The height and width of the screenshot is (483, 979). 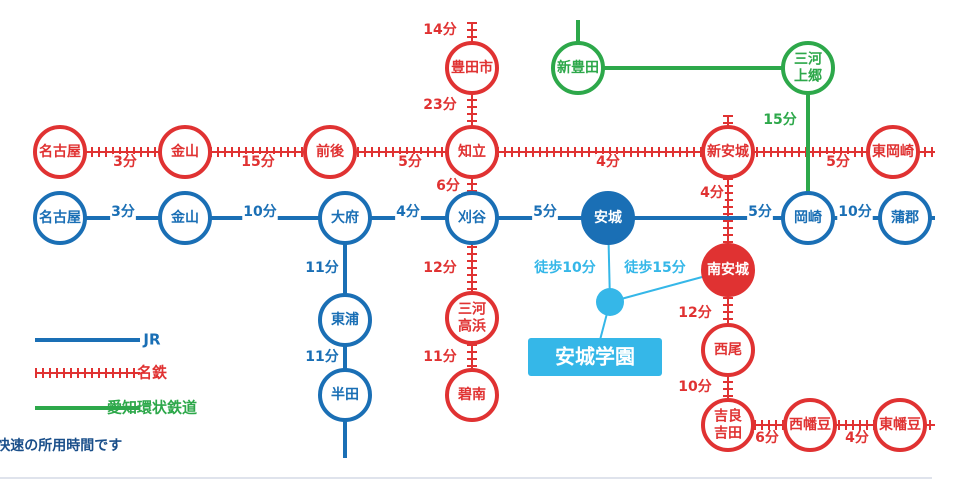 I want to click on legend-label: 名鉄, so click(x=152, y=373).